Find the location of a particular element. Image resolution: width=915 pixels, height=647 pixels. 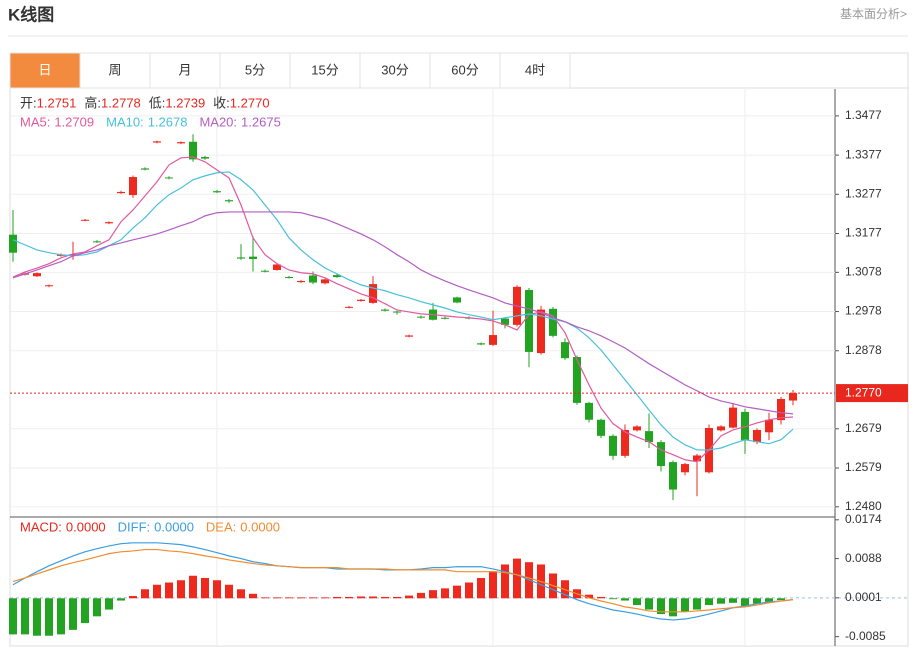

y-tick-label: 1.3477 is located at coordinates (863, 115).